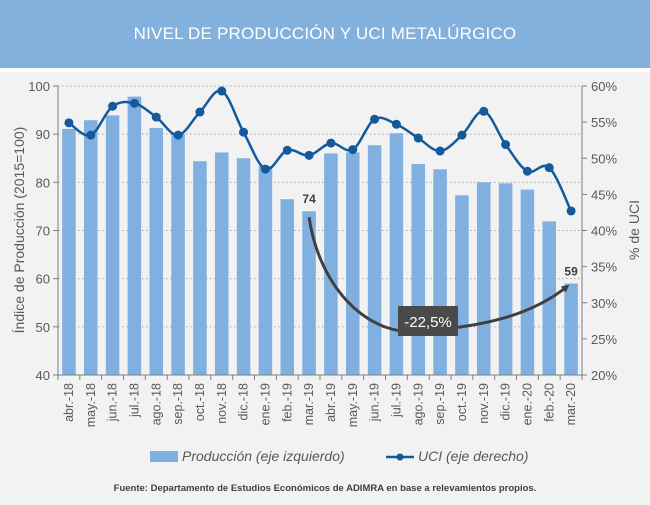  I want to click on y2-tick-labels: 20% 25% 30% 35% 40% 45% 50% 55% 60%, so click(604, 231).